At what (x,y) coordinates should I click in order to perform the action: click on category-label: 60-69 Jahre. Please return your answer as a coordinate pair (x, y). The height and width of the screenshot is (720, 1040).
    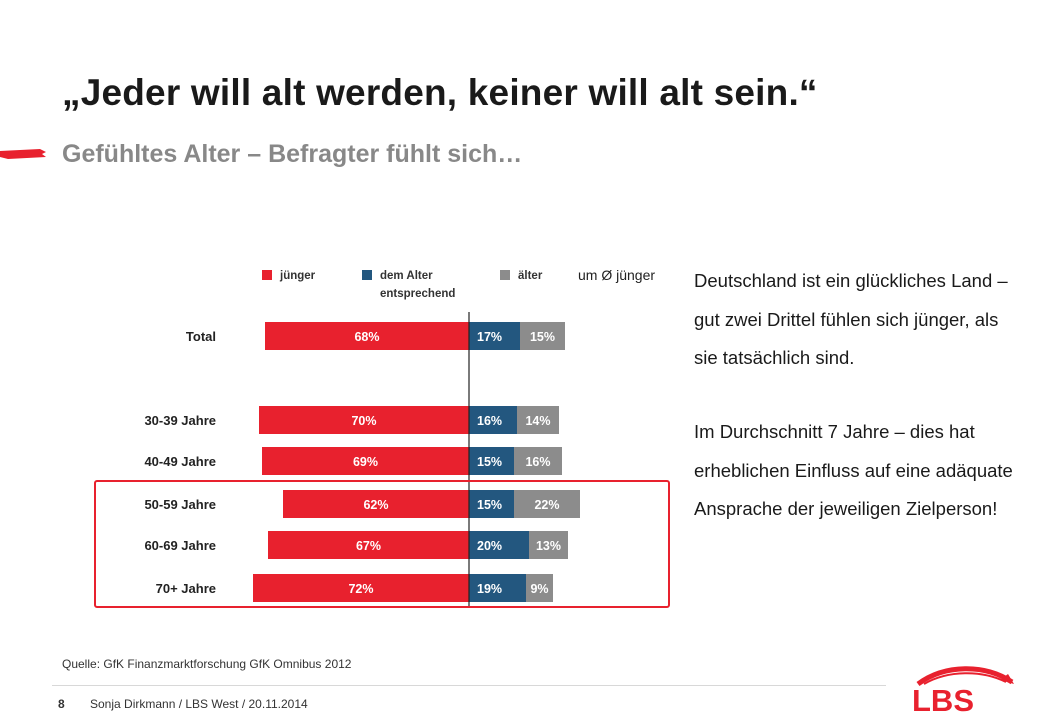
    Looking at the image, I should click on (180, 545).